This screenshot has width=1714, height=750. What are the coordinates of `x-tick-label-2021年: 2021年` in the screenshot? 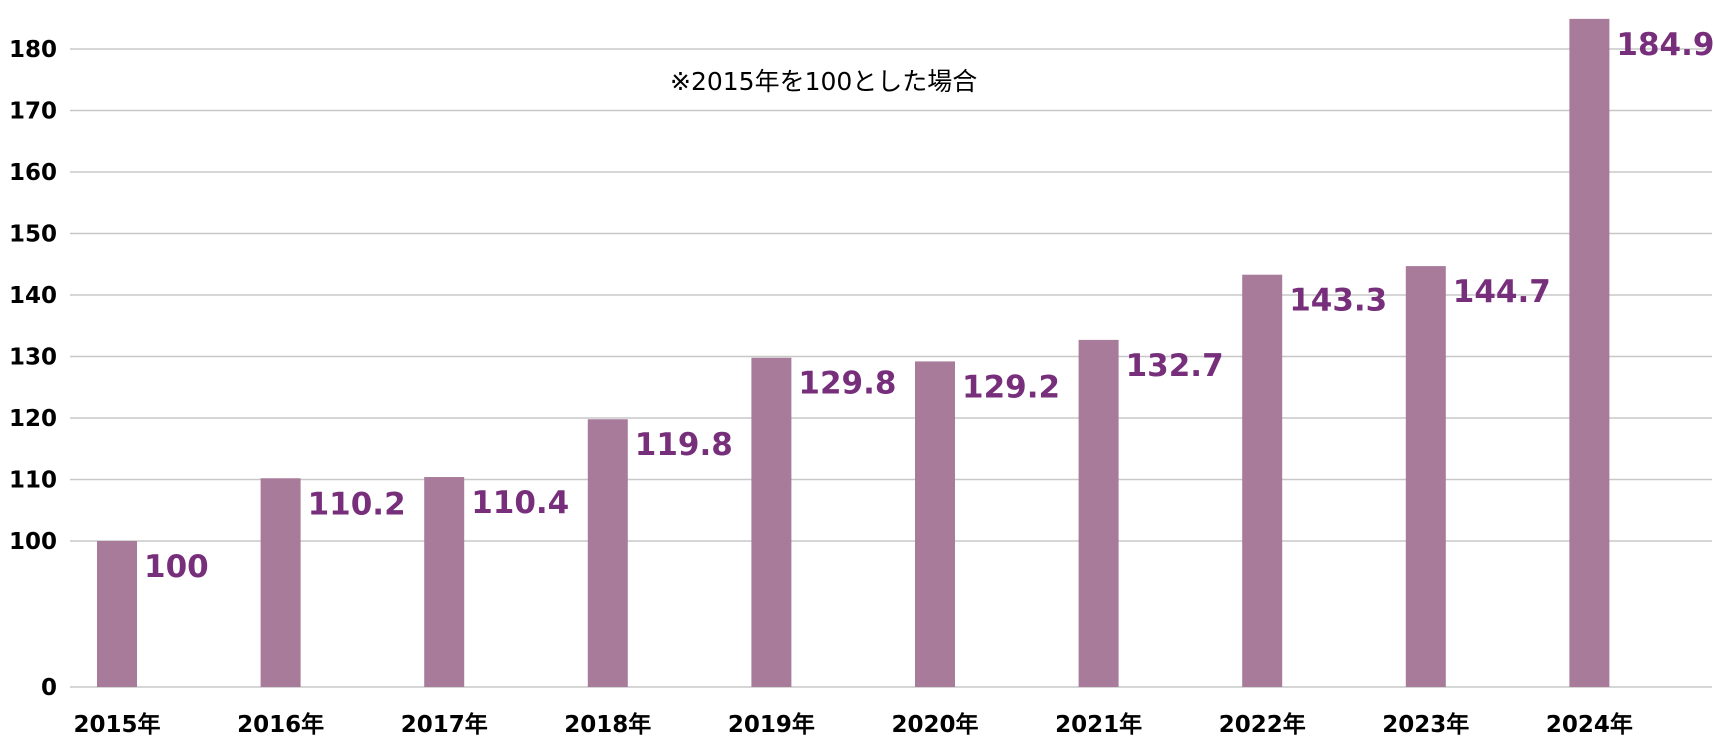 It's located at (1098, 724).